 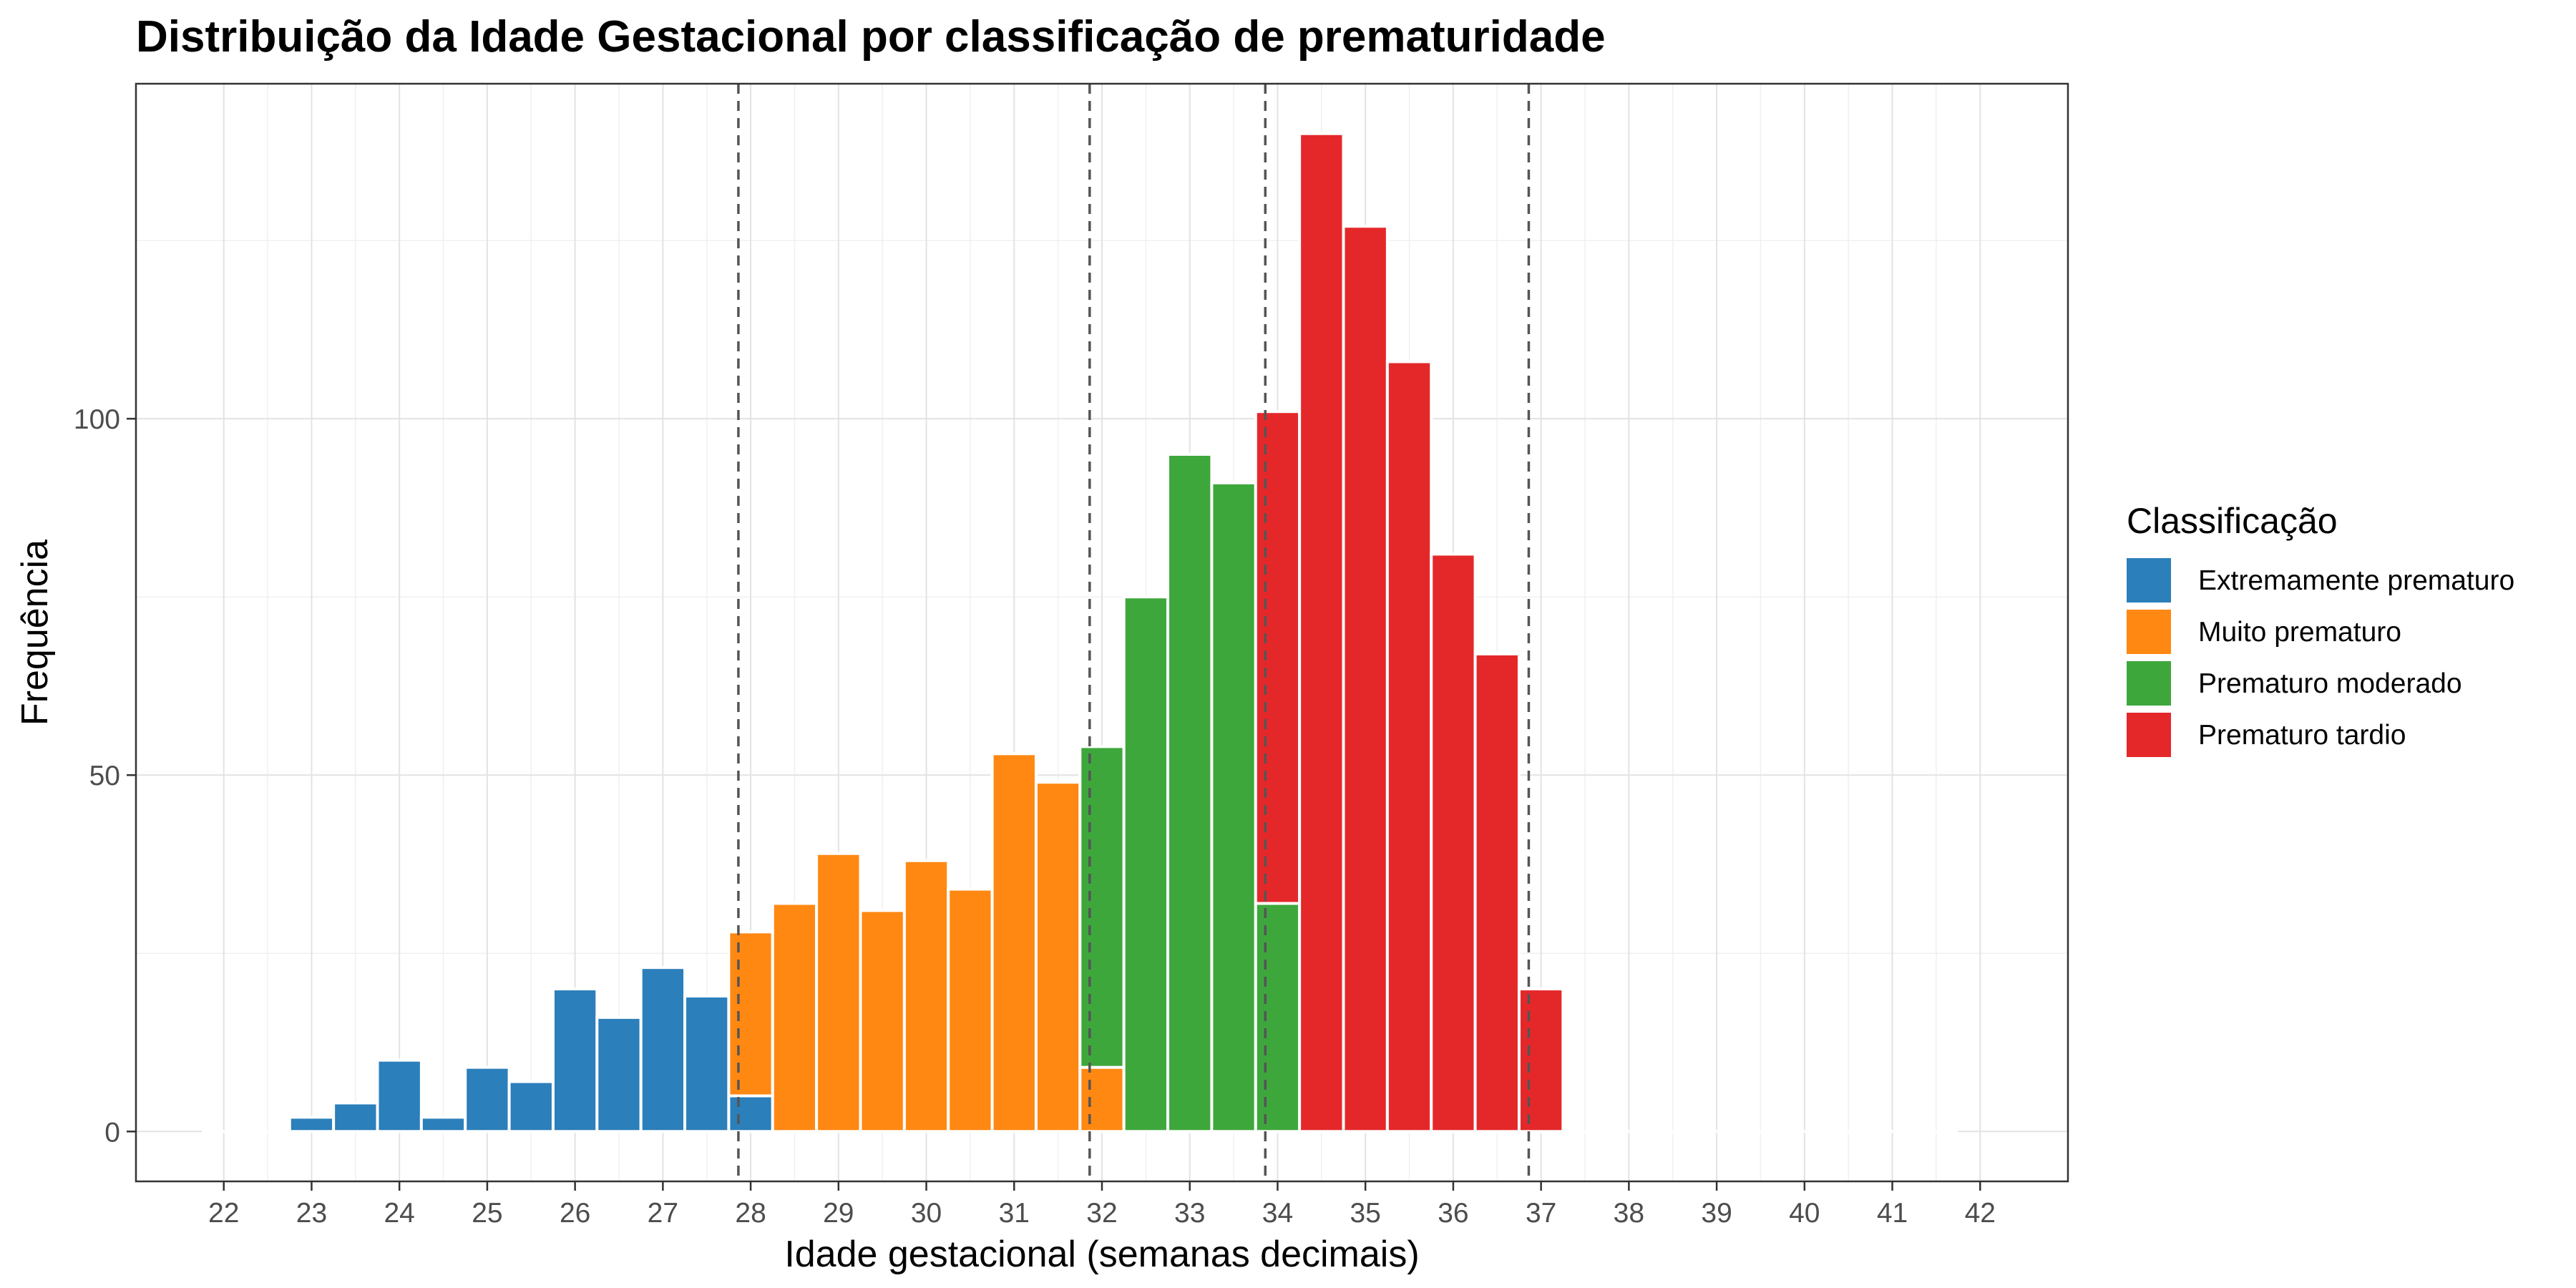 What do you see at coordinates (663, 1213) in the screenshot?
I see `x-tick-label: 27` at bounding box center [663, 1213].